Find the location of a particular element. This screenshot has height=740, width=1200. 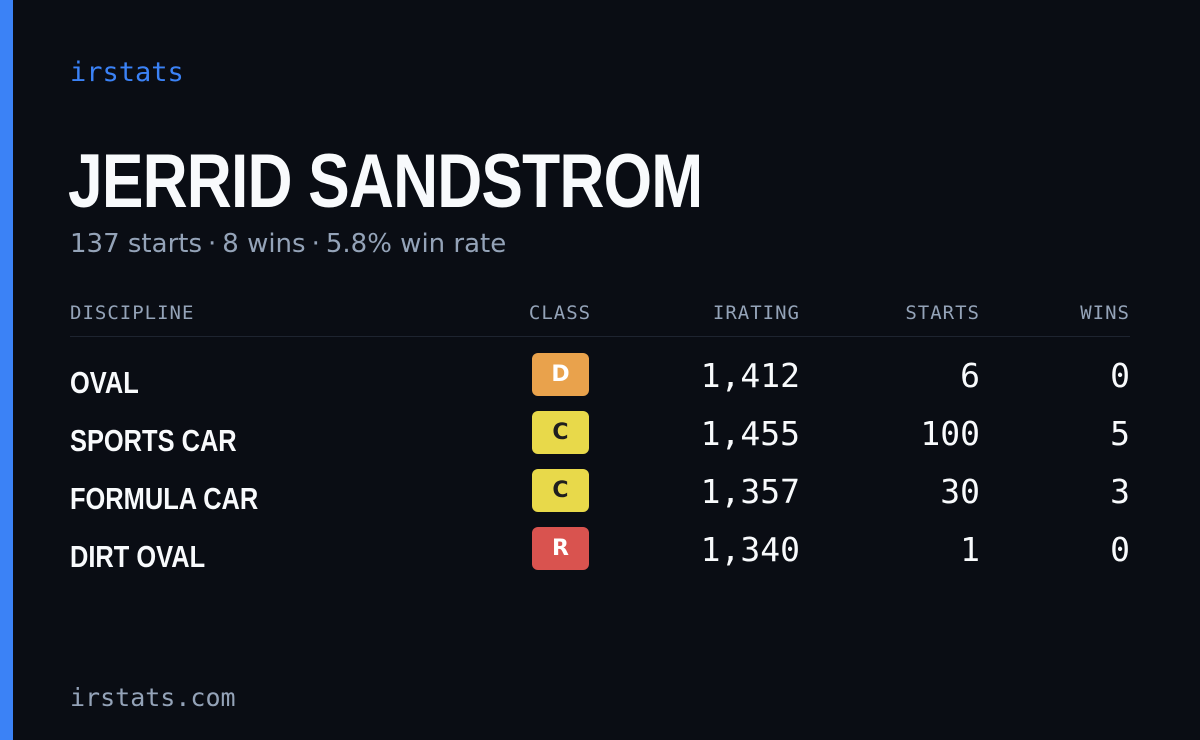

header-starts: STARTS is located at coordinates (942, 313).